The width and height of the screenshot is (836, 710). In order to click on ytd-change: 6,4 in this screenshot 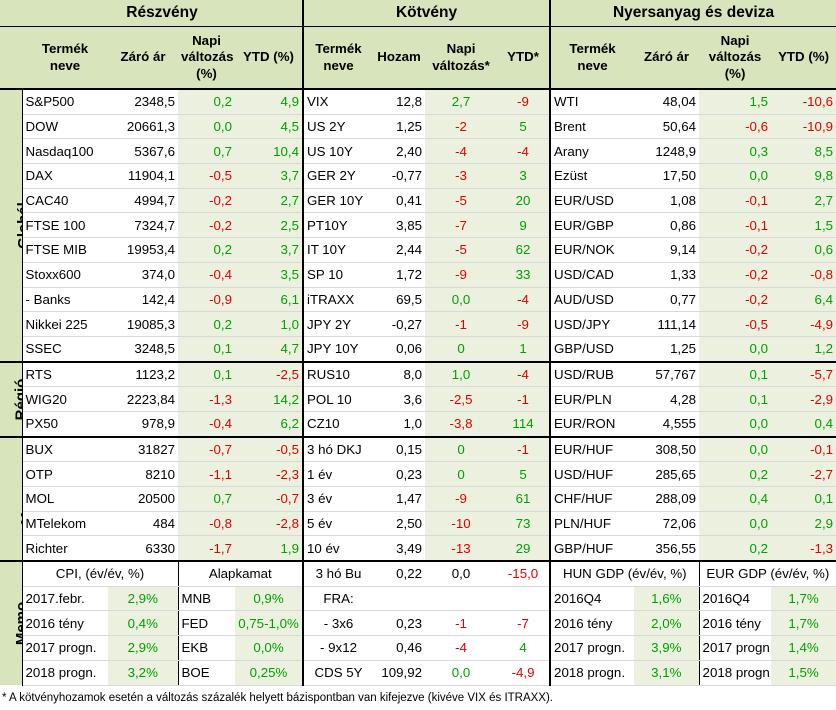, I will do `click(803, 300)`.